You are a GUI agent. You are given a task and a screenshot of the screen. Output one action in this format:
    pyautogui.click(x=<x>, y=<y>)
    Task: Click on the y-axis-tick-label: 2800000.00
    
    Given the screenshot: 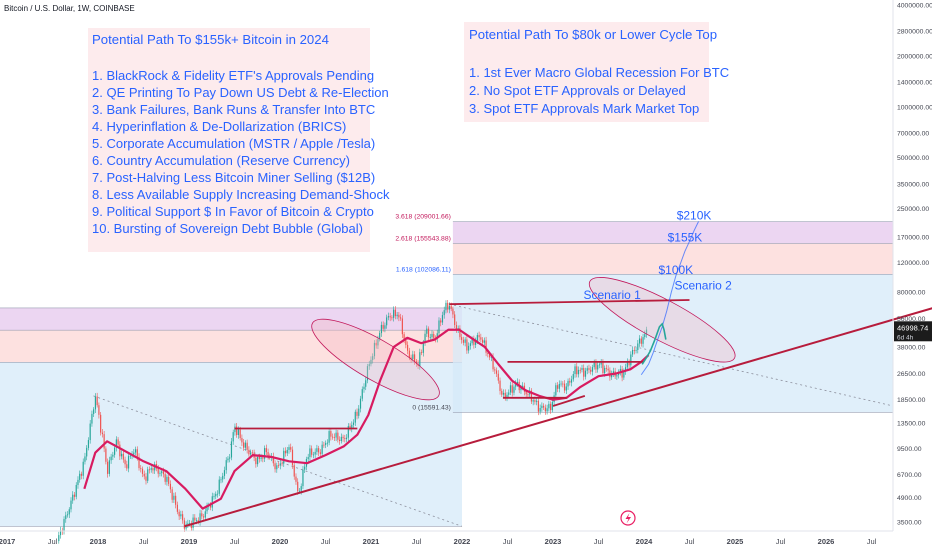 What is the action you would take?
    pyautogui.click(x=914, y=32)
    